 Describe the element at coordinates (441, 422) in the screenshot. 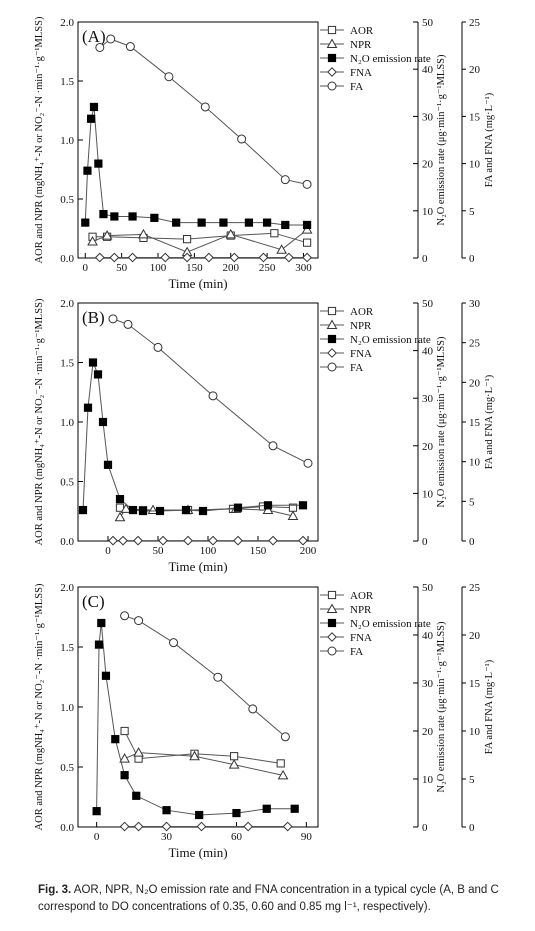

I see `mid-y-axis-label: N₂O emission rate (μg·min⁻¹·g⁻¹MLSS)` at that location.